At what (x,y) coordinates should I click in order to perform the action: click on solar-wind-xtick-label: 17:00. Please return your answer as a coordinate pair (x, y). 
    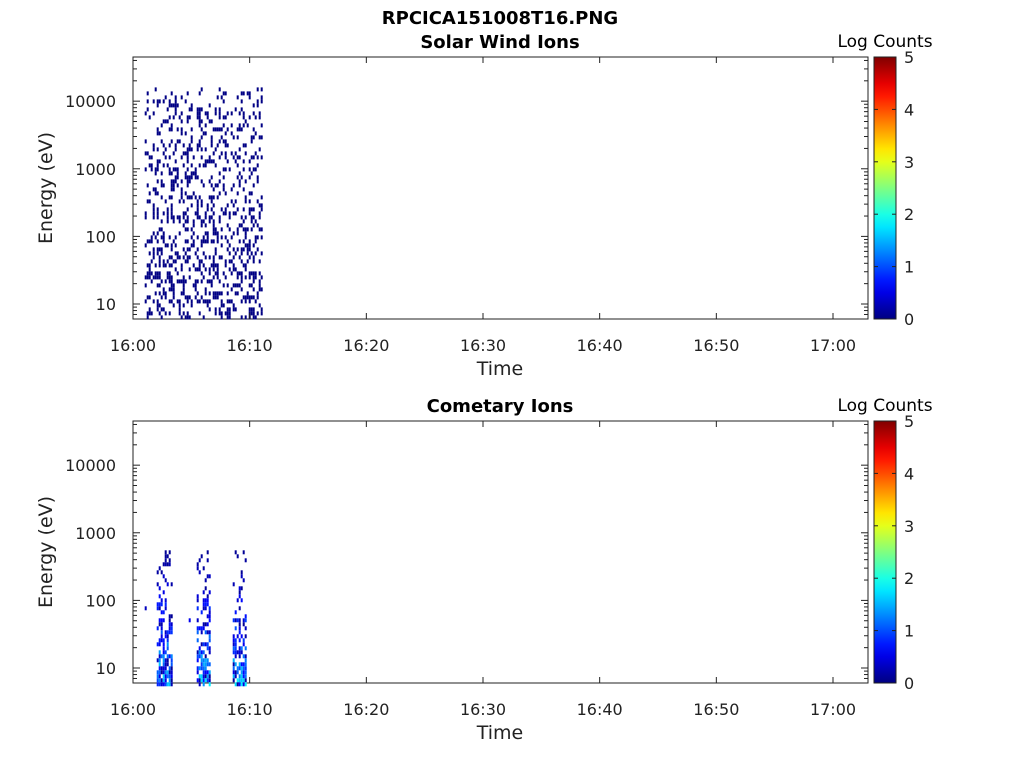
    Looking at the image, I should click on (833, 345).